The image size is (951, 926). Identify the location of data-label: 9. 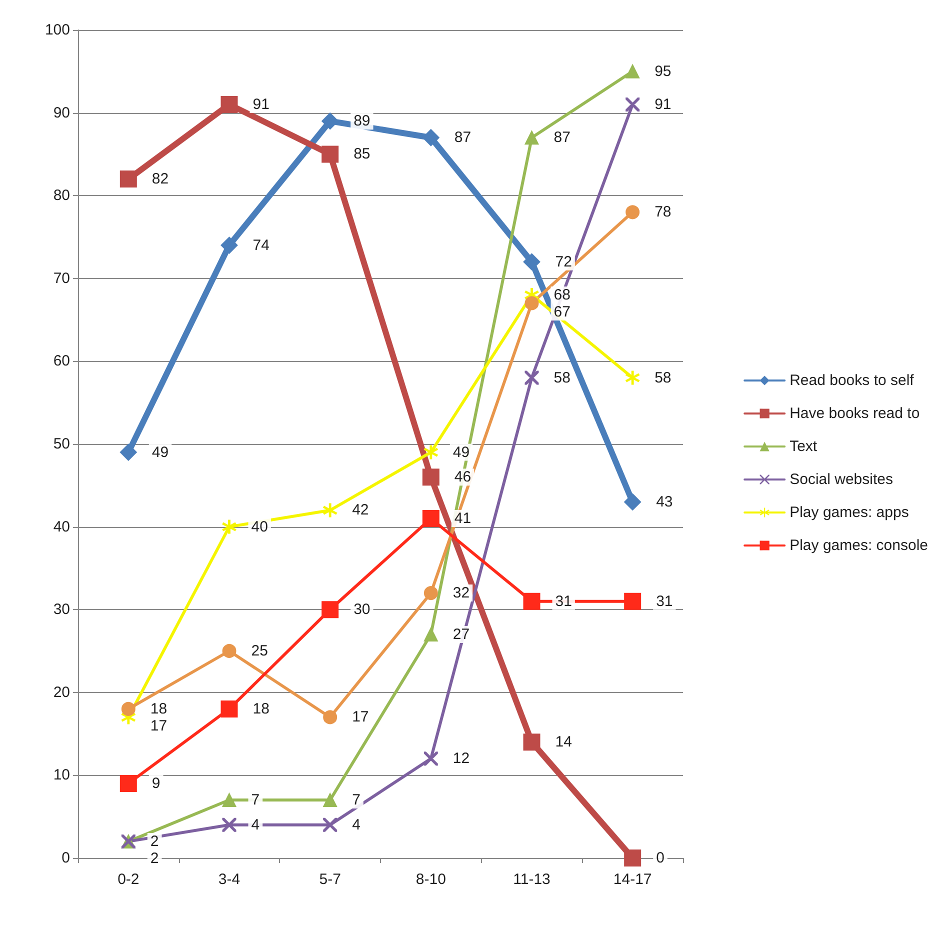
(156, 783).